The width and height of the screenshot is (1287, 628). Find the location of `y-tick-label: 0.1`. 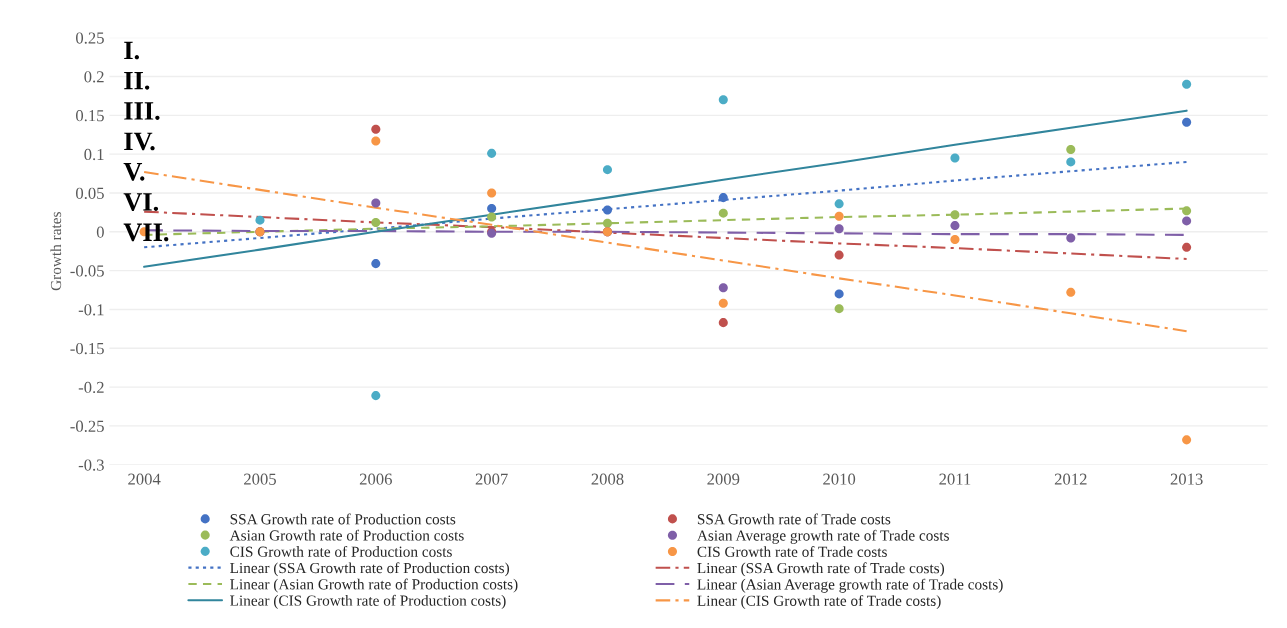

y-tick-label: 0.1 is located at coordinates (94, 154).